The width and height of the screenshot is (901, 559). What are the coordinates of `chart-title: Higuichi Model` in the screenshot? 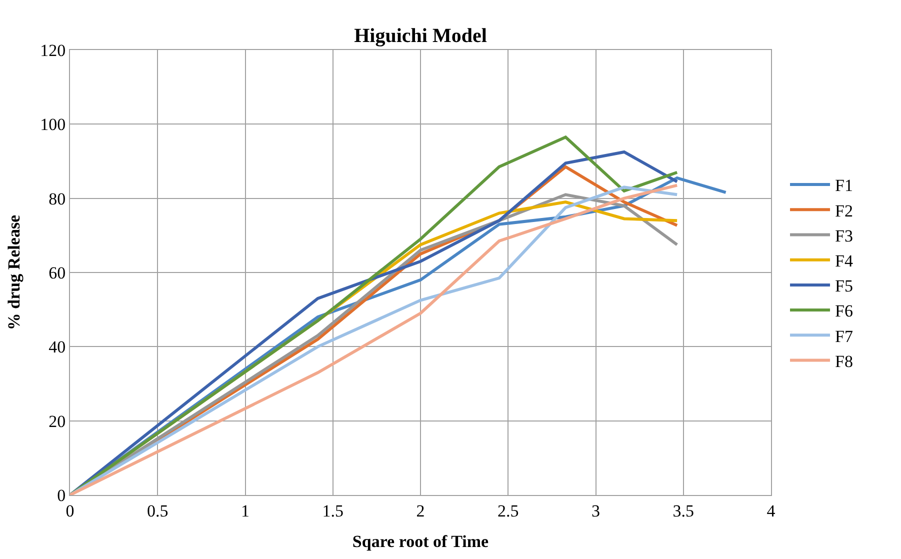 It's located at (421, 35).